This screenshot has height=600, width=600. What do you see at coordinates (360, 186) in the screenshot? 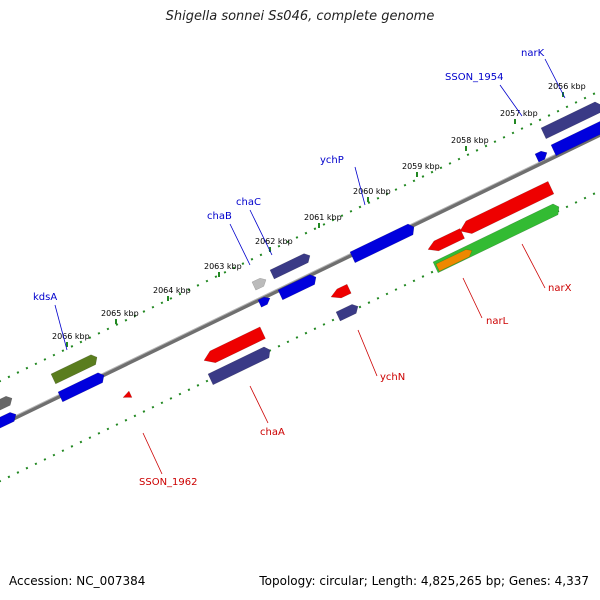
I see `ychP-leader-line` at bounding box center [360, 186].